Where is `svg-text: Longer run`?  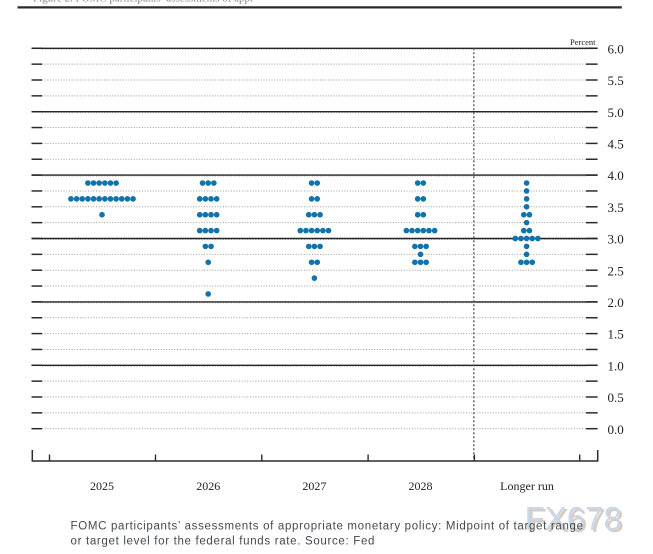 svg-text: Longer run is located at coordinates (527, 486).